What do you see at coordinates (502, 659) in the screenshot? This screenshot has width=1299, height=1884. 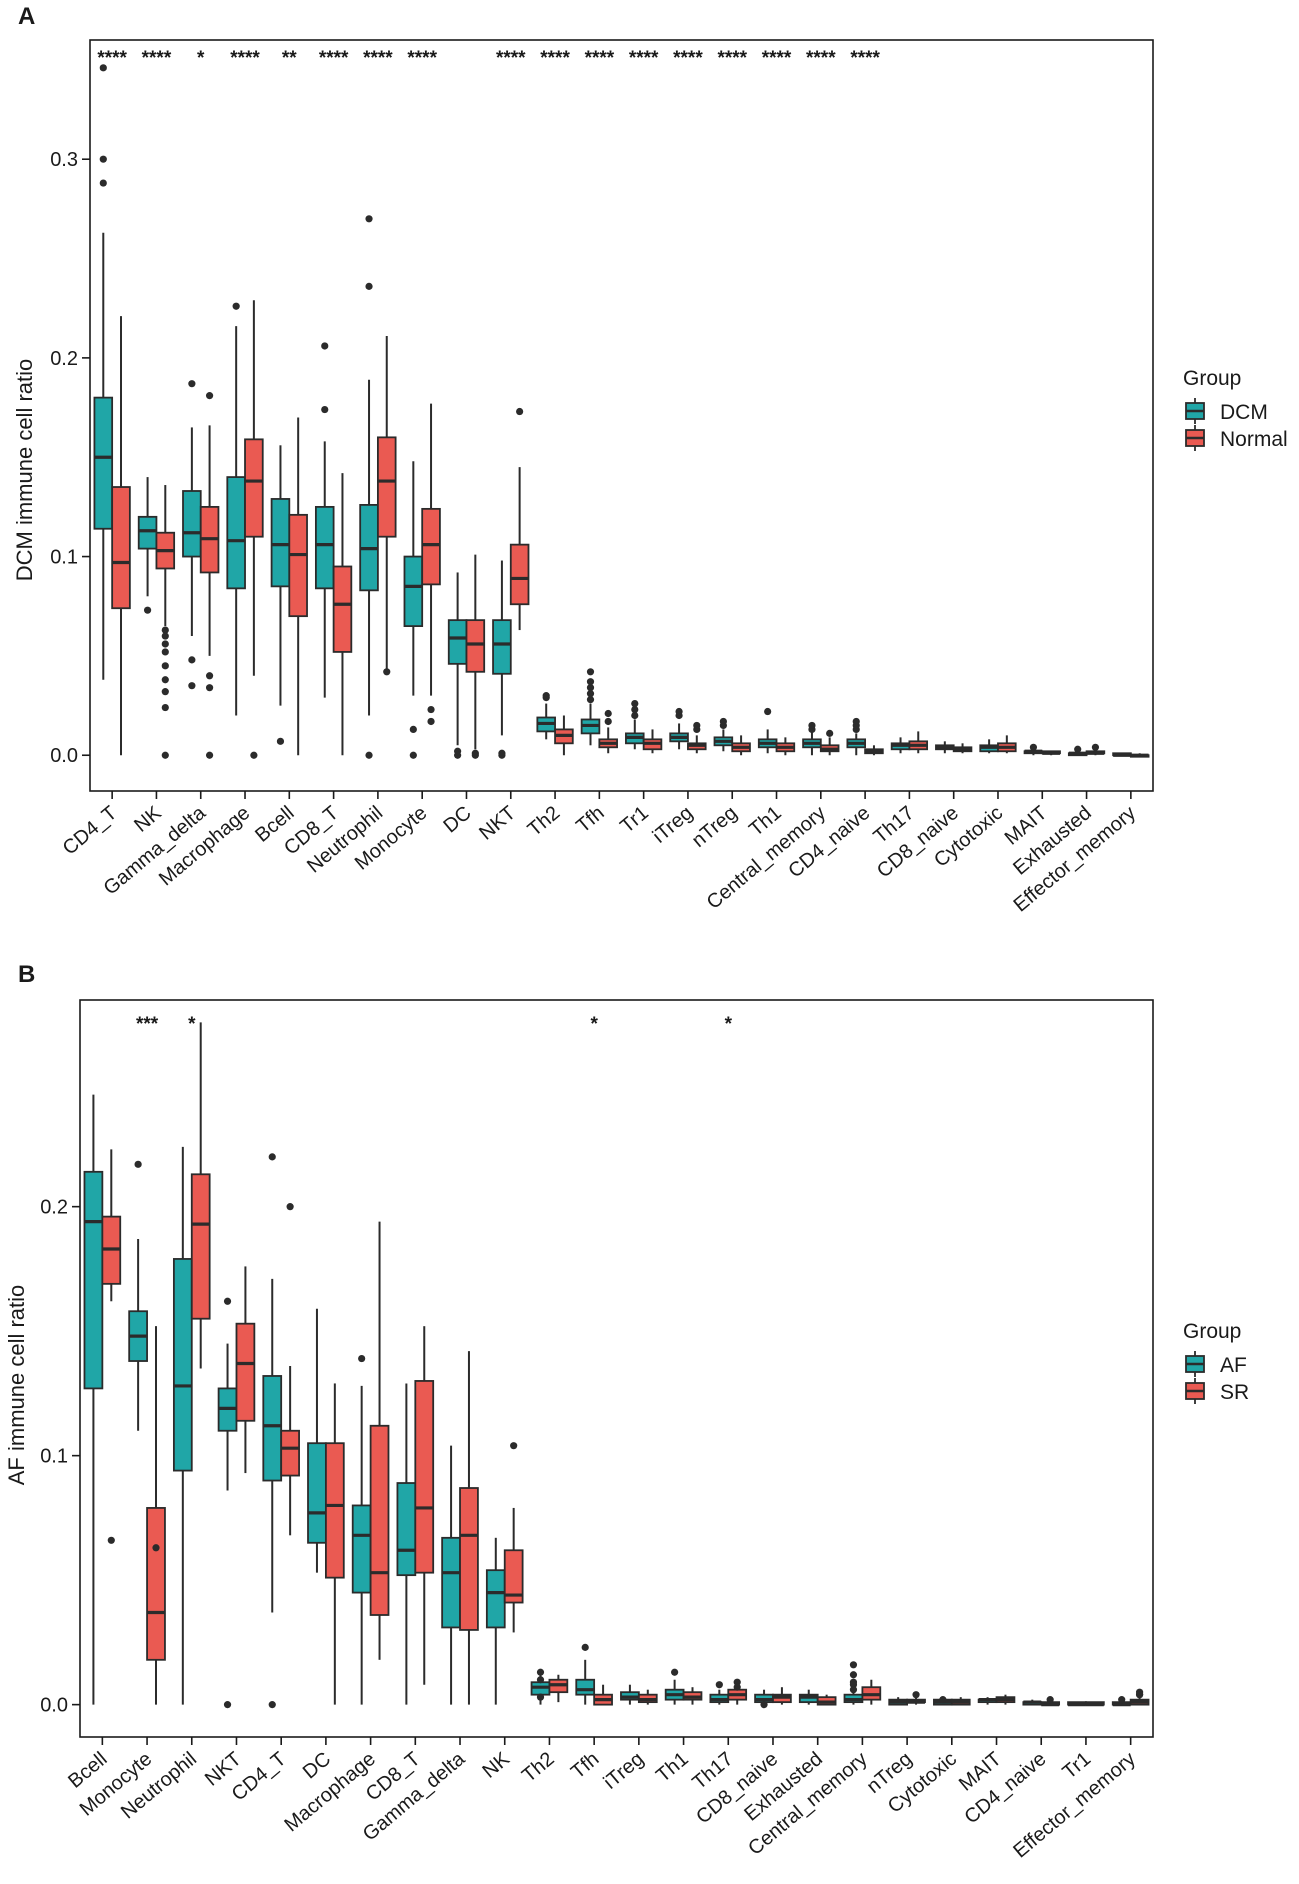 I see `box-dcm-nkt` at bounding box center [502, 659].